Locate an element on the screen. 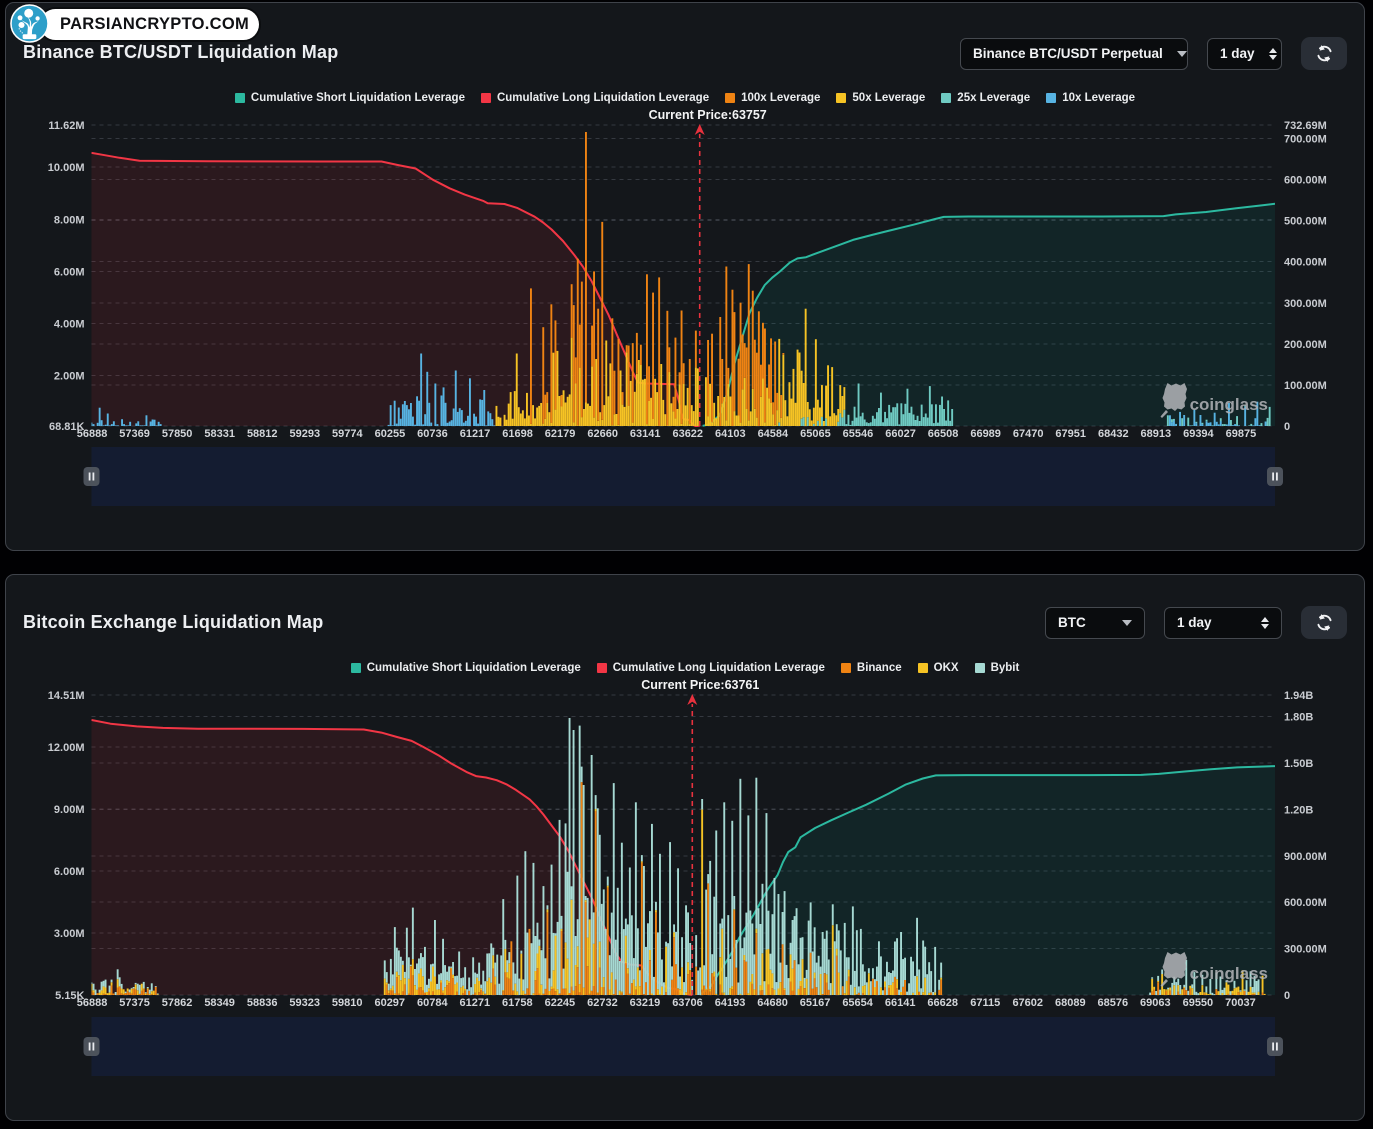  x-axis-tick-label: 64103 is located at coordinates (730, 434).